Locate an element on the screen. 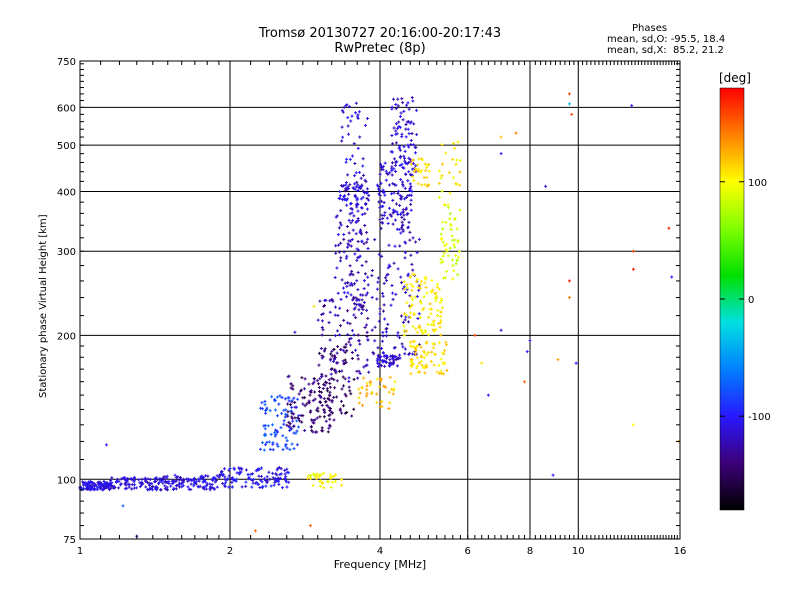  y-tick-label: 750 is located at coordinates (66, 62).